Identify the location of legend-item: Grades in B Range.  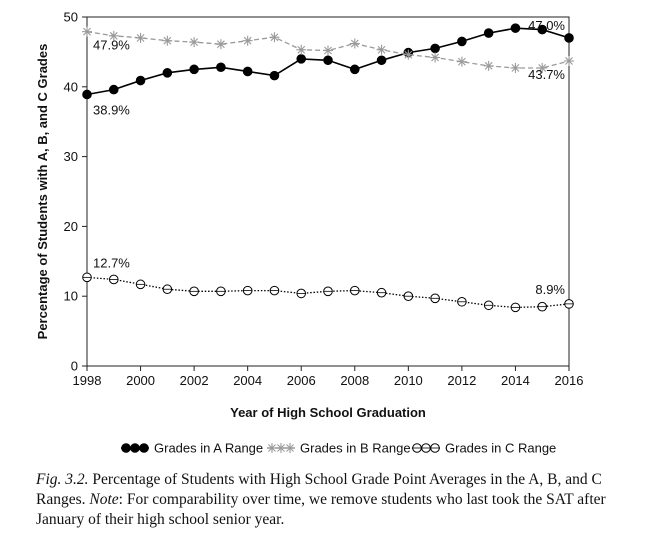
(339, 448).